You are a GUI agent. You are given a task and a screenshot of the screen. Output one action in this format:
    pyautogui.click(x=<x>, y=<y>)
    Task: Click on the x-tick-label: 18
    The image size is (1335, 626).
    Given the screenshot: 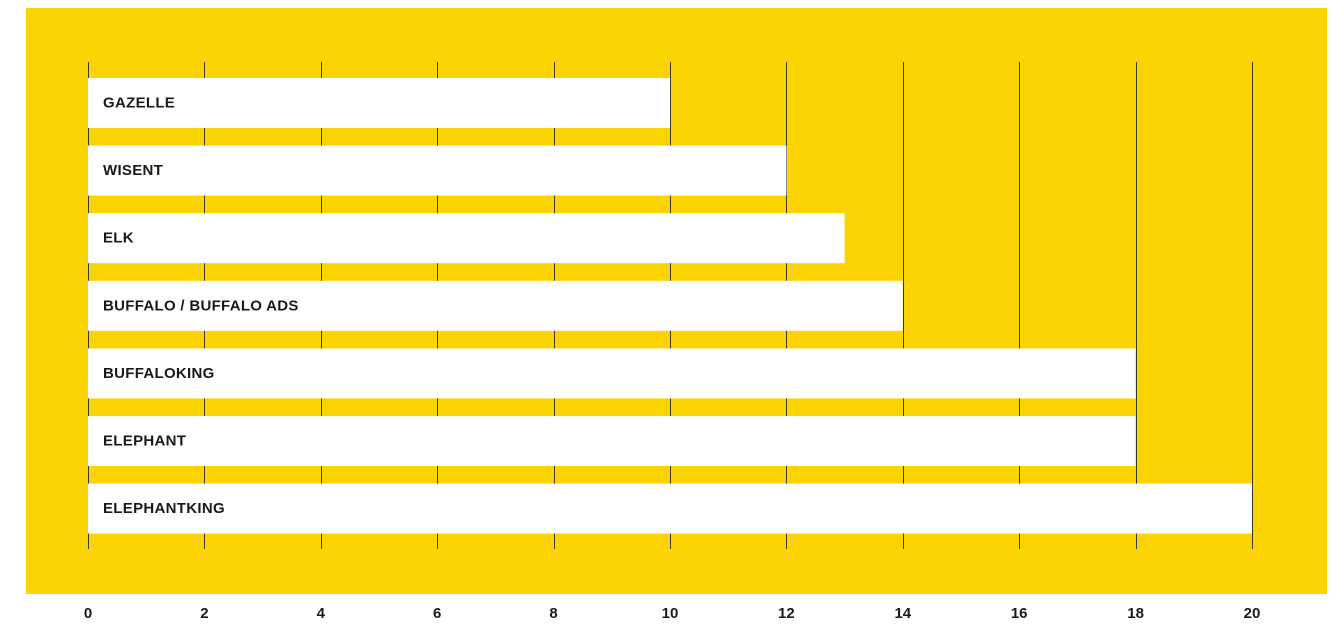 What is the action you would take?
    pyautogui.click(x=1135, y=613)
    